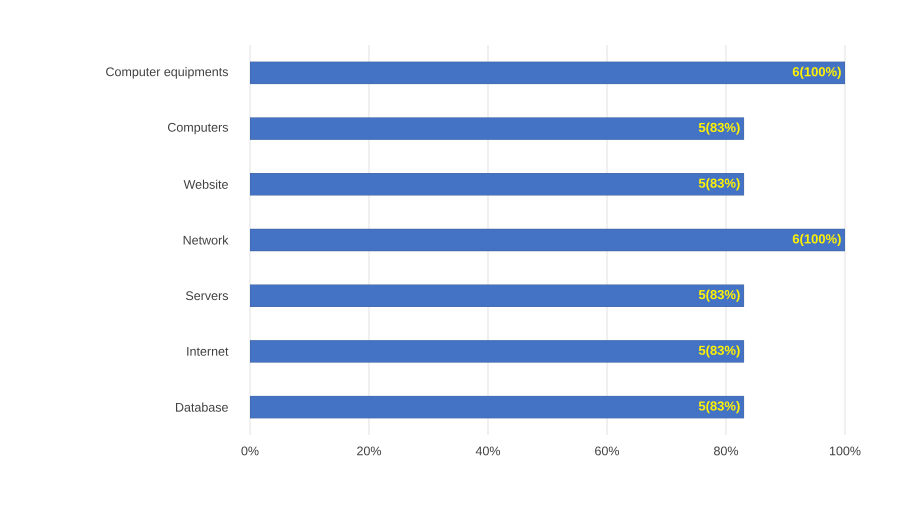 Image resolution: width=898 pixels, height=528 pixels. Describe the element at coordinates (250, 451) in the screenshot. I see `x-tick-label: 0%` at that location.